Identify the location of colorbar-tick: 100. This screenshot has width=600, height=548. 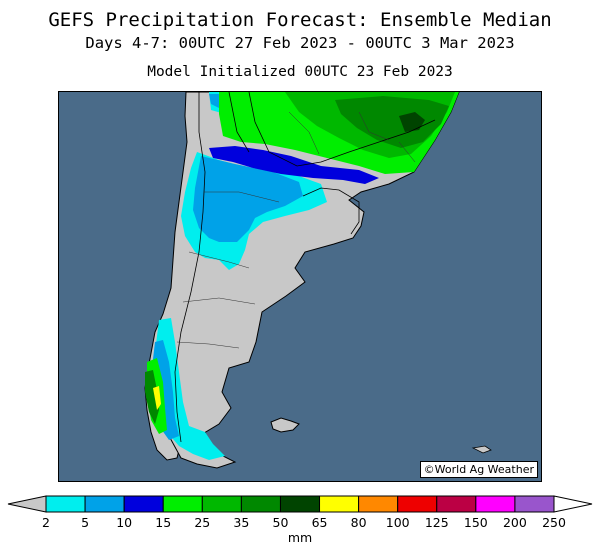
(397, 522).